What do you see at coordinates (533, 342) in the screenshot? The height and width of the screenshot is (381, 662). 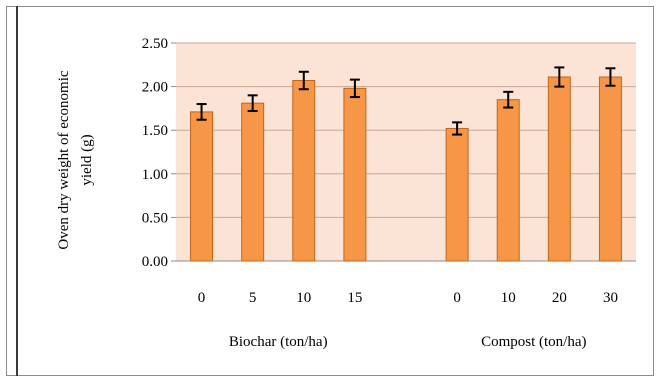 I see `group-label: Compost (ton/ha)` at bounding box center [533, 342].